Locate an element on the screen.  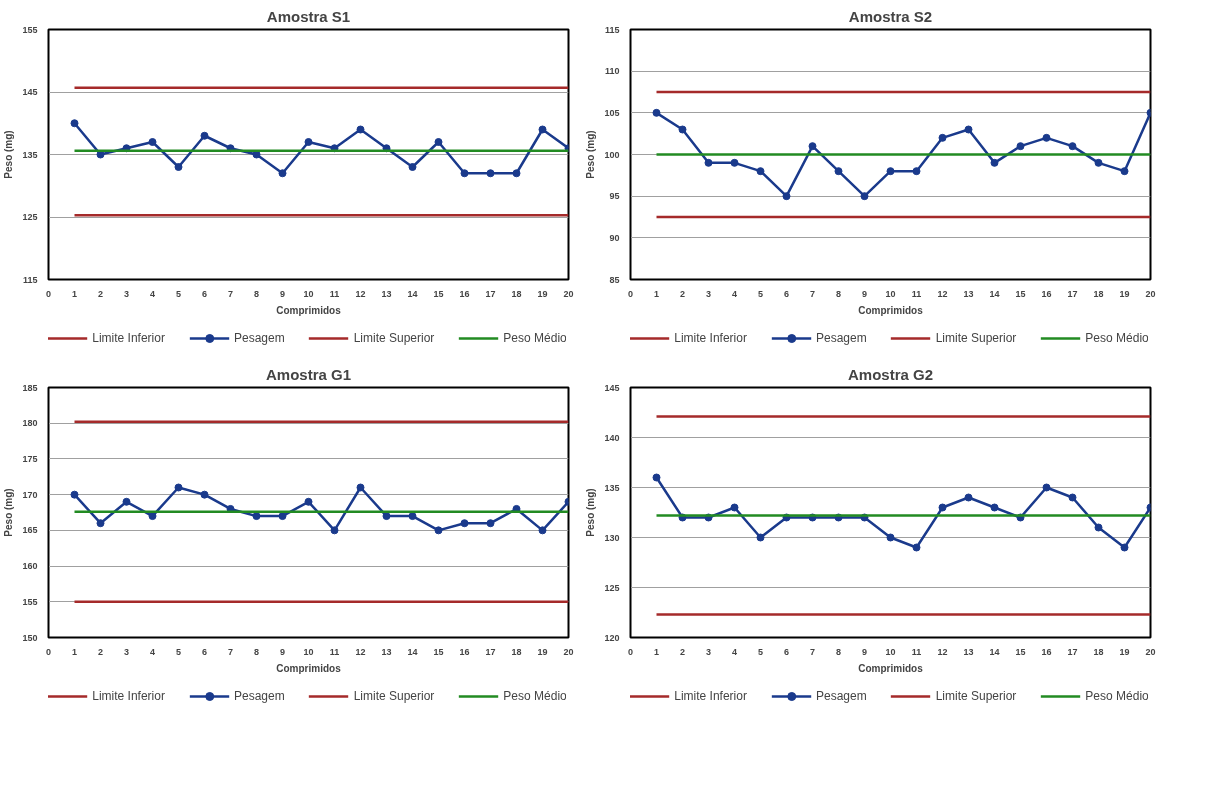
y-tick-label: 160 is located at coordinates (30, 566).